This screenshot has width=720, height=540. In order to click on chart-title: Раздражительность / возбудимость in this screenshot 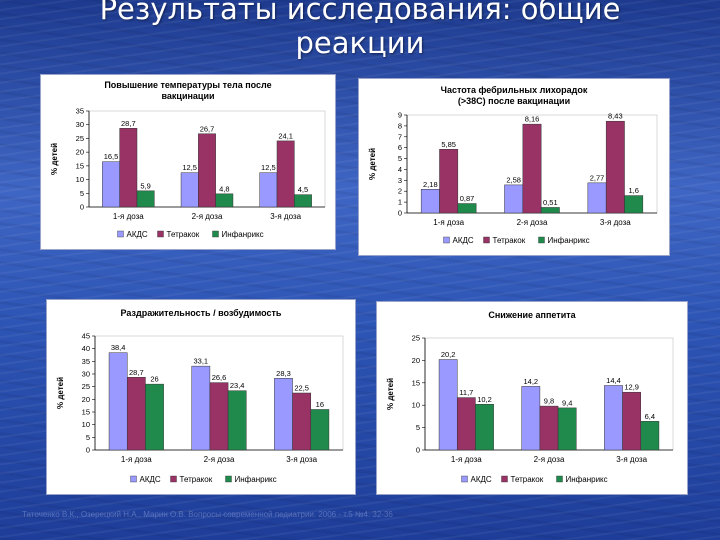, I will do `click(201, 313)`.